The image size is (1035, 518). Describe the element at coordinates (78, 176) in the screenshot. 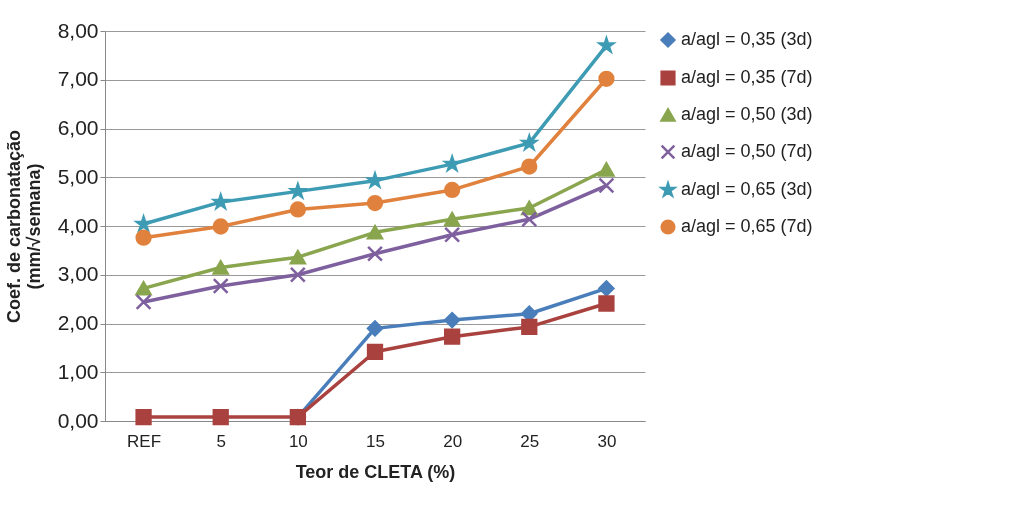

I see `y-tick-label: 5,00` at that location.